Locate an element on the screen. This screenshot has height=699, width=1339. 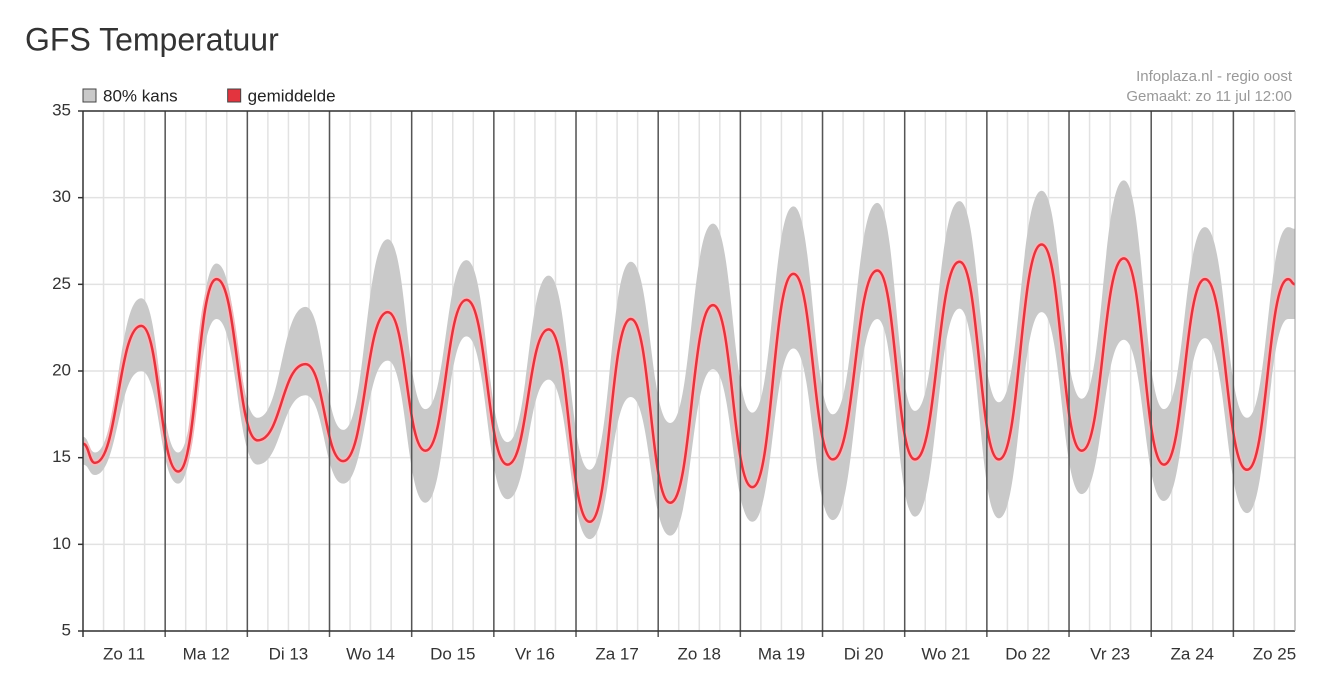
x-tick-label: Zo 18 is located at coordinates (699, 653).